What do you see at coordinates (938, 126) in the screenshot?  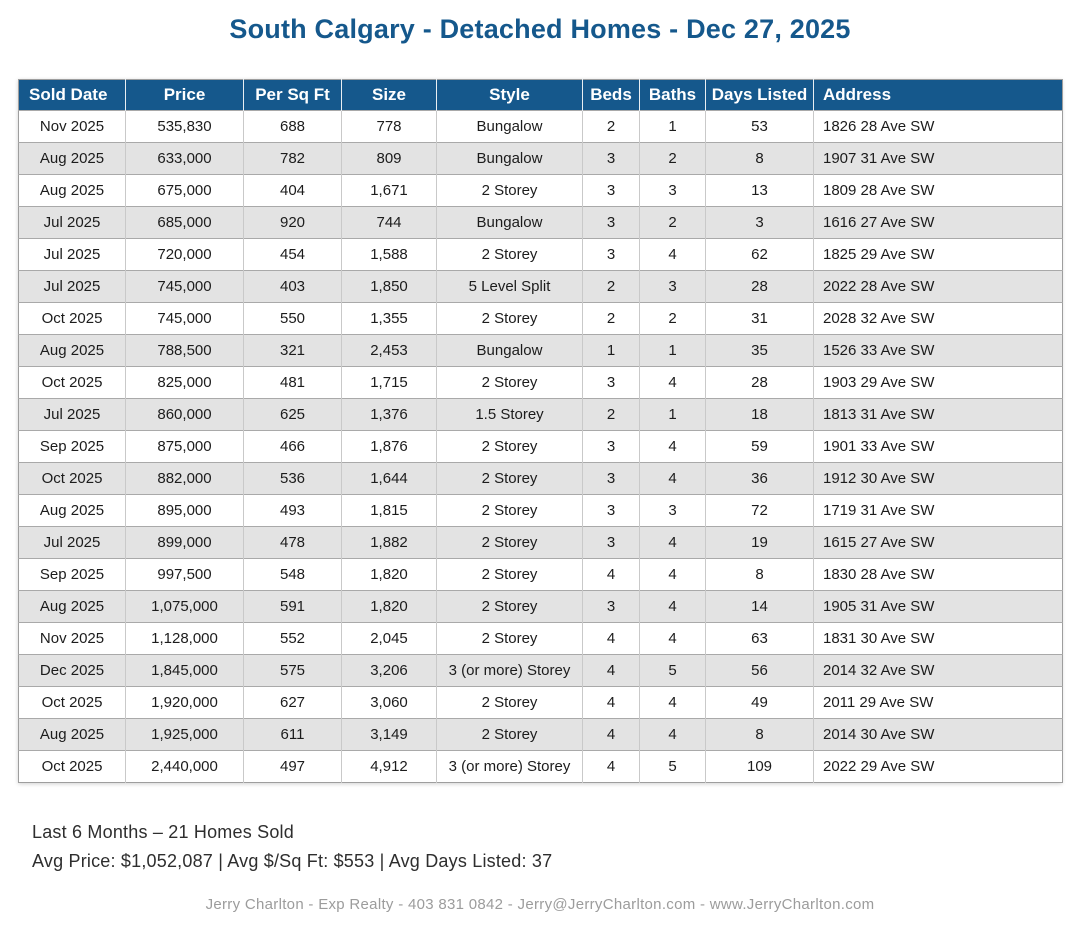 I see `cell-address: 1826 28 Ave SW` at bounding box center [938, 126].